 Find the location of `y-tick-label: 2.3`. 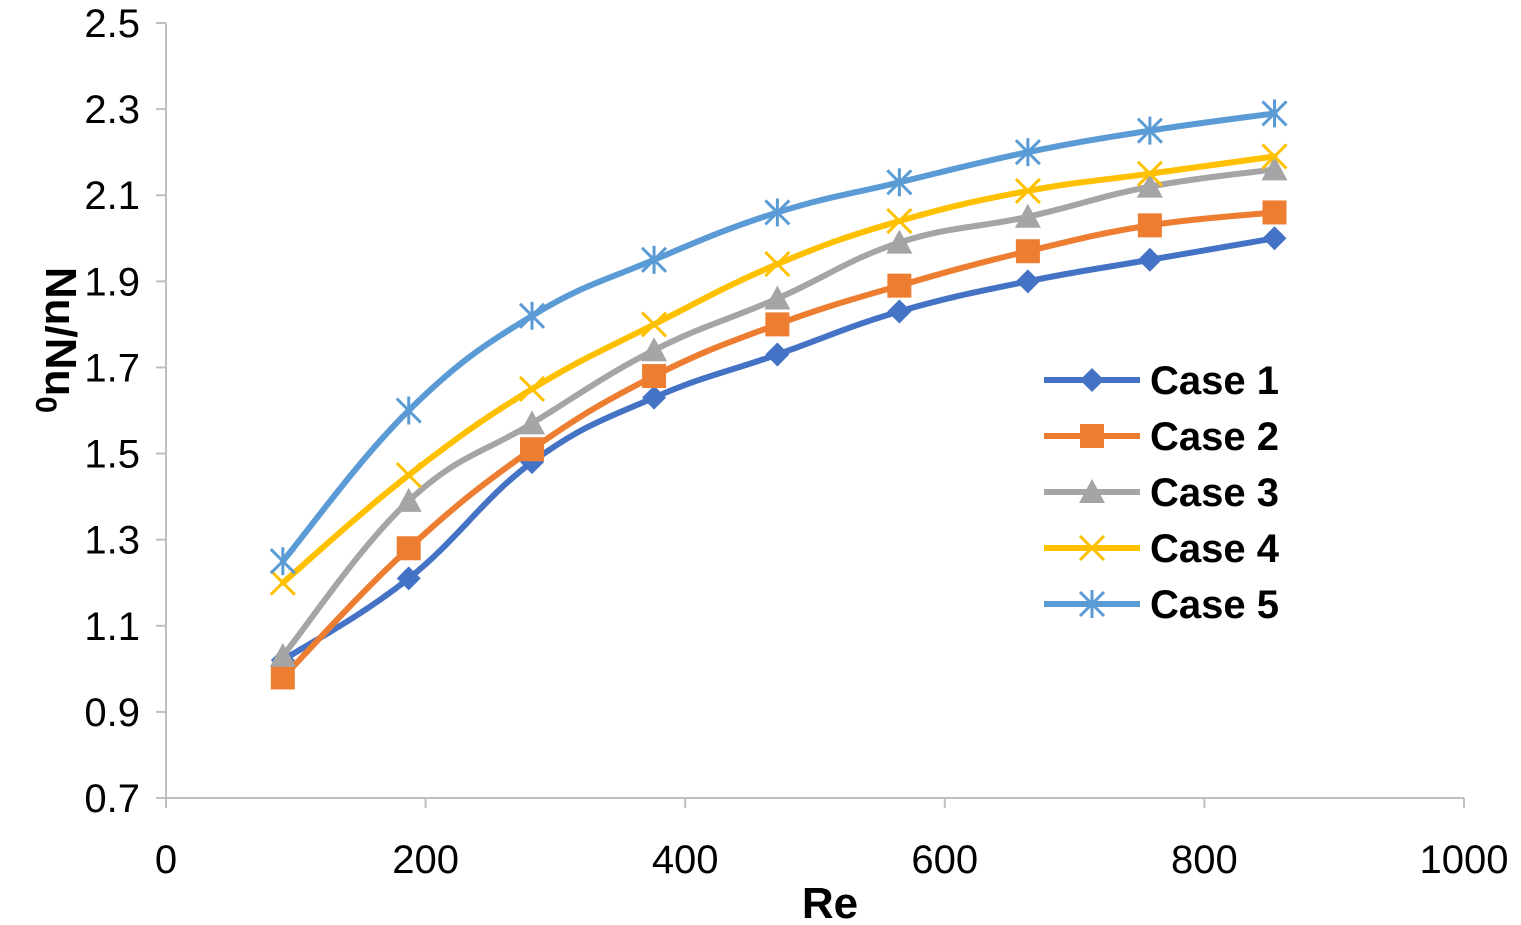

y-tick-label: 2.3 is located at coordinates (112, 110).